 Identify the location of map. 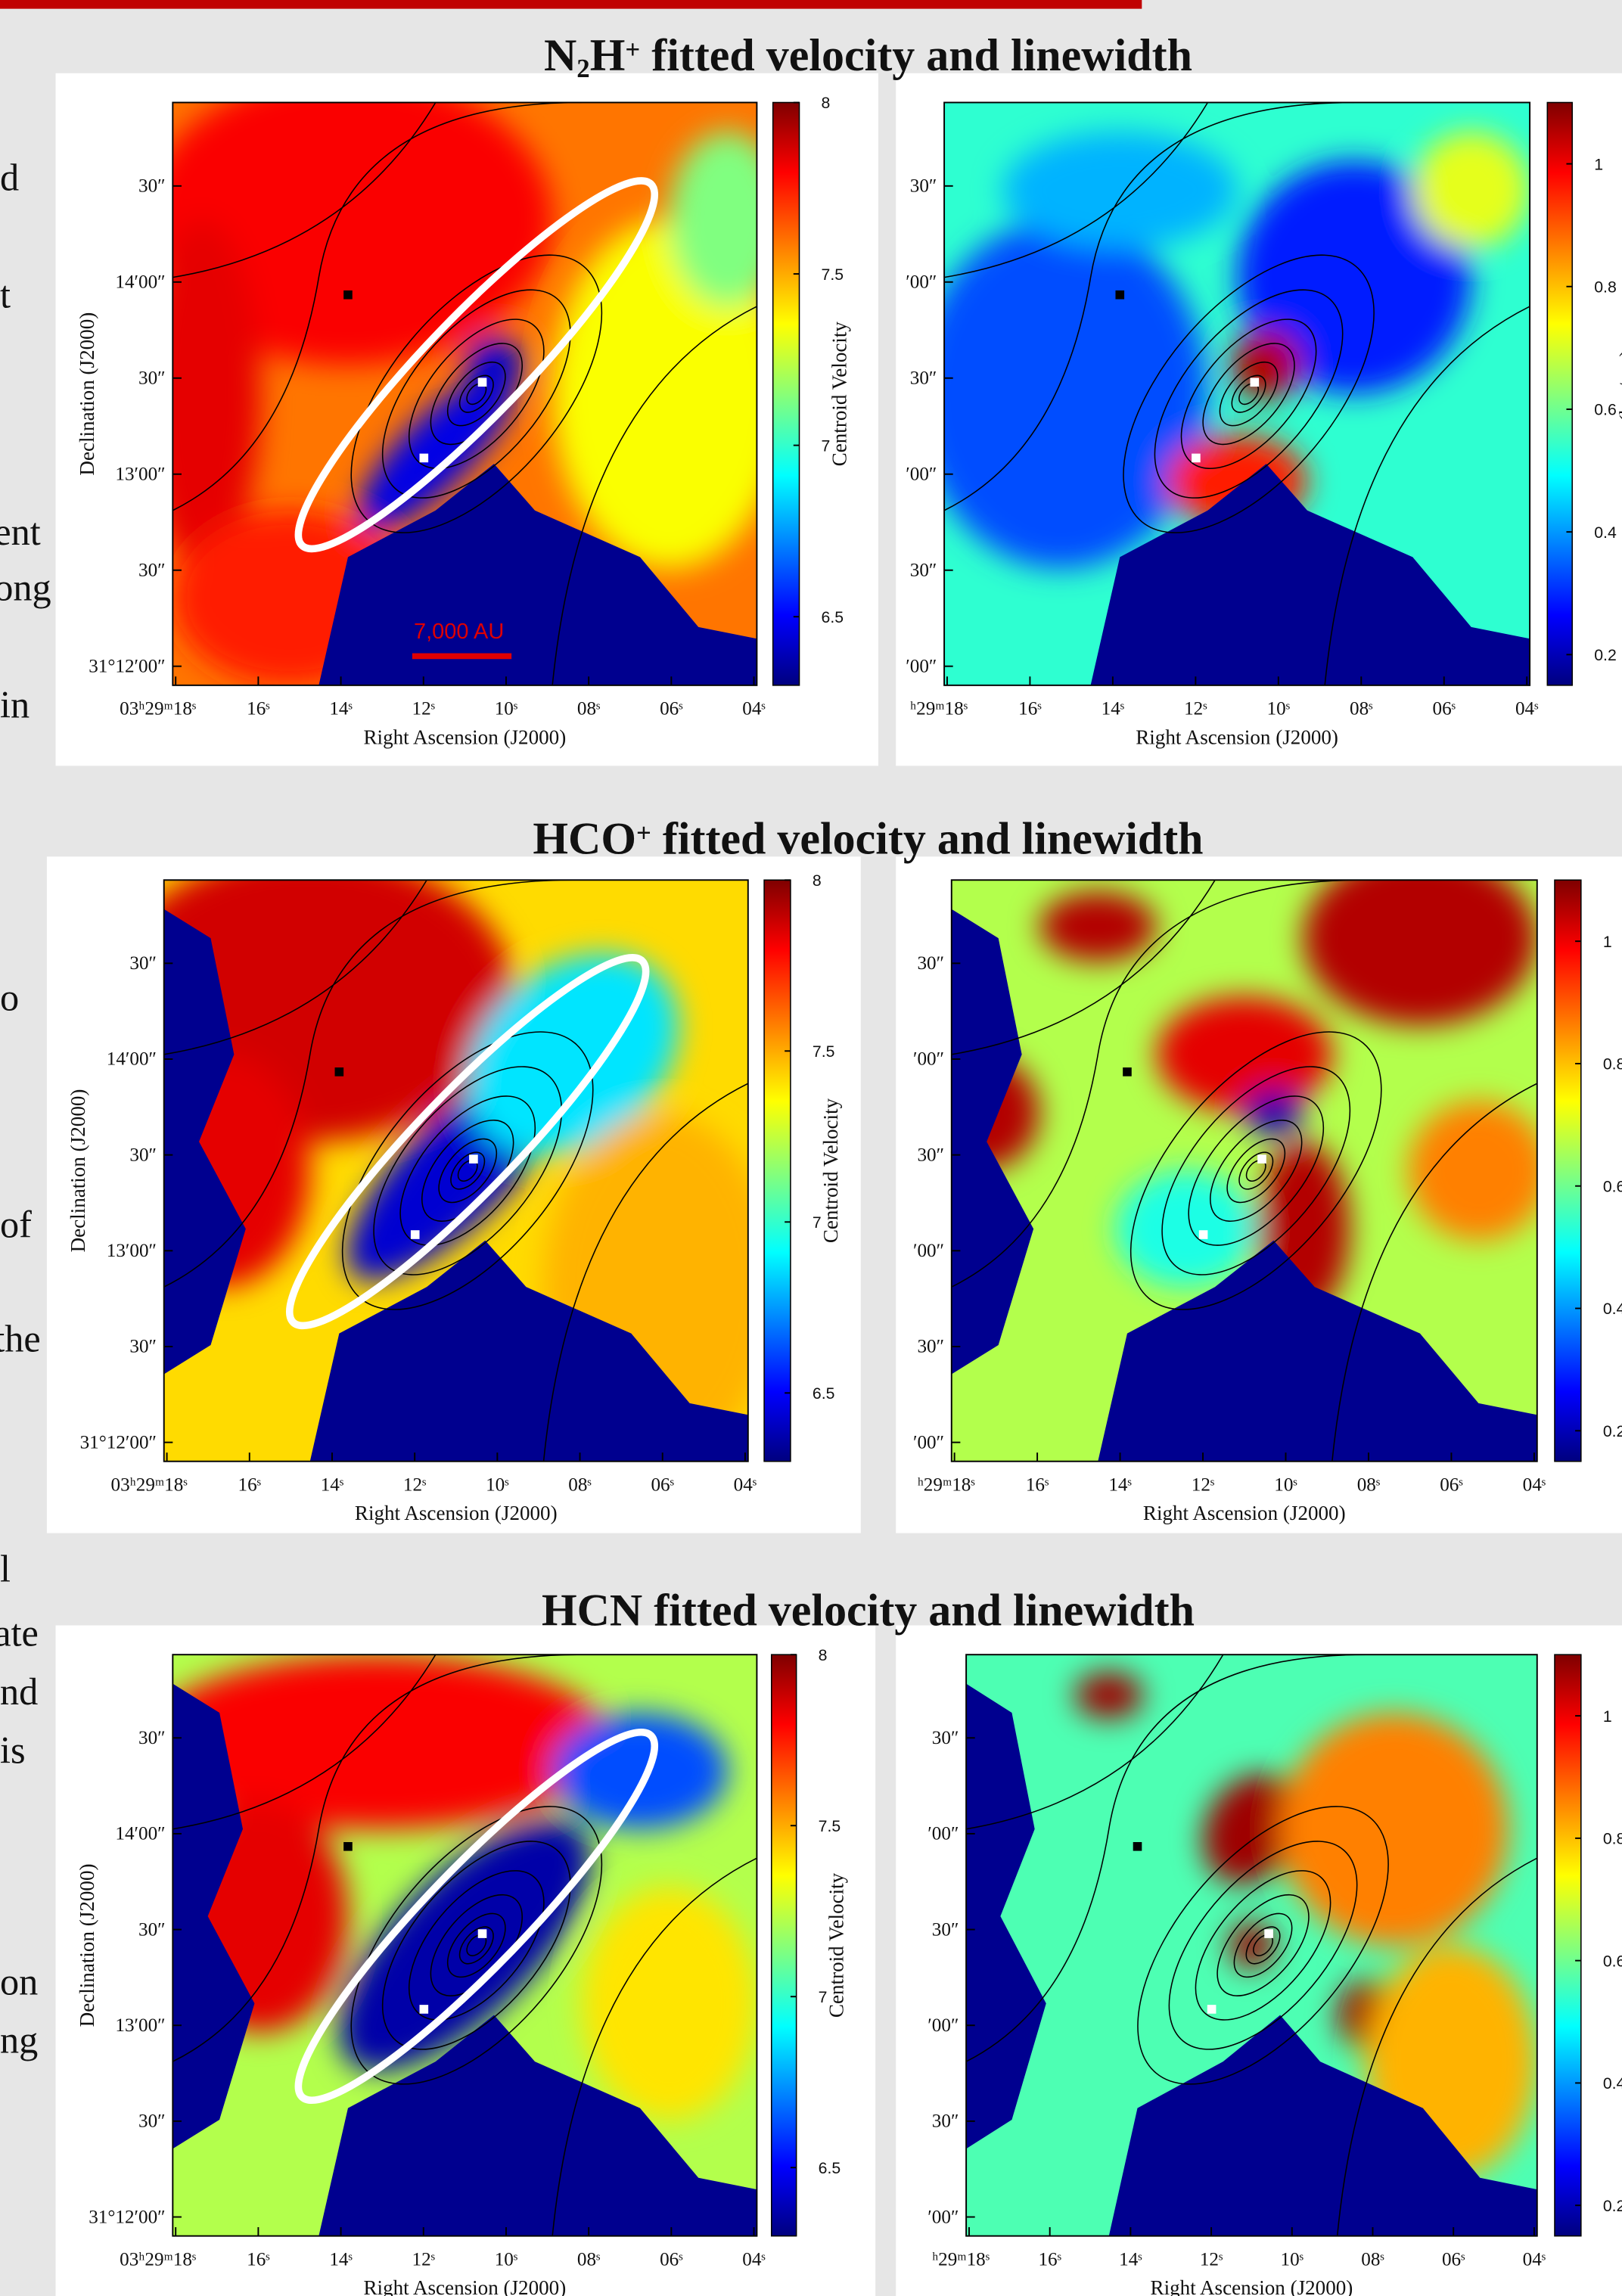
(465, 1945).